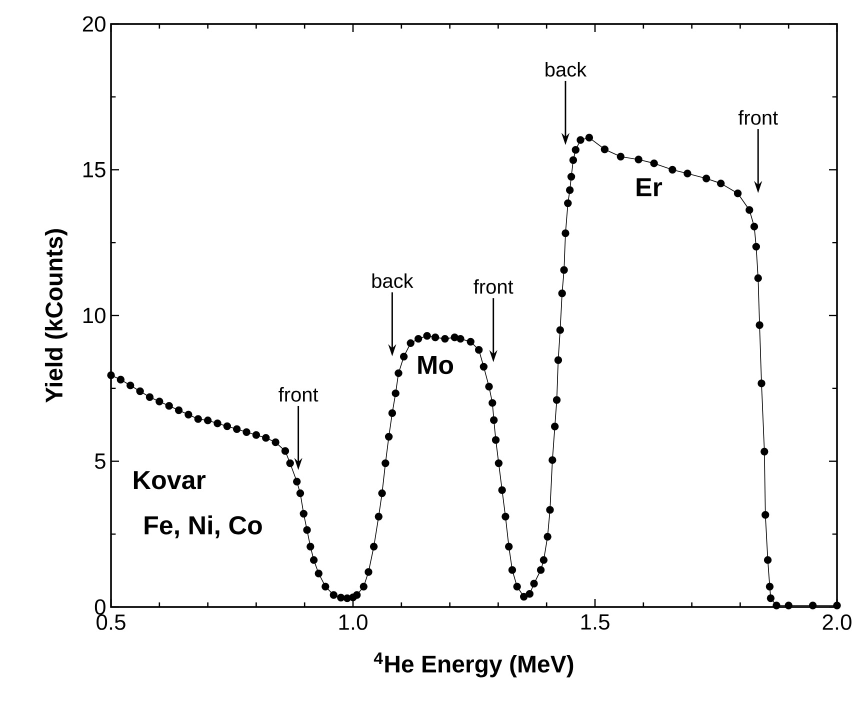  Describe the element at coordinates (95, 316) in the screenshot. I see `y-tick-label: 10` at that location.